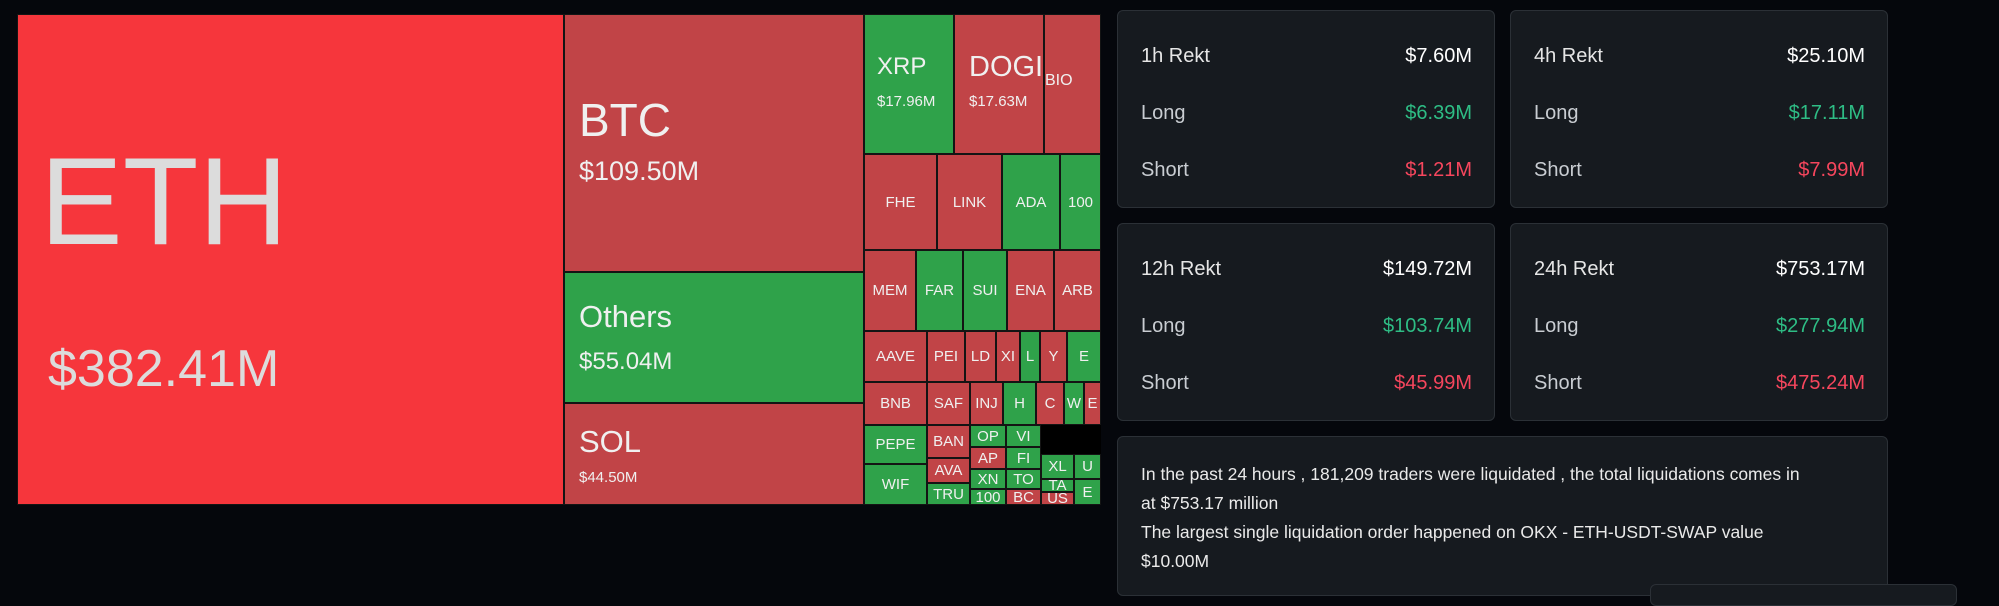  What do you see at coordinates (626, 361) in the screenshot?
I see `treemap-tile-amount: $55.04M` at bounding box center [626, 361].